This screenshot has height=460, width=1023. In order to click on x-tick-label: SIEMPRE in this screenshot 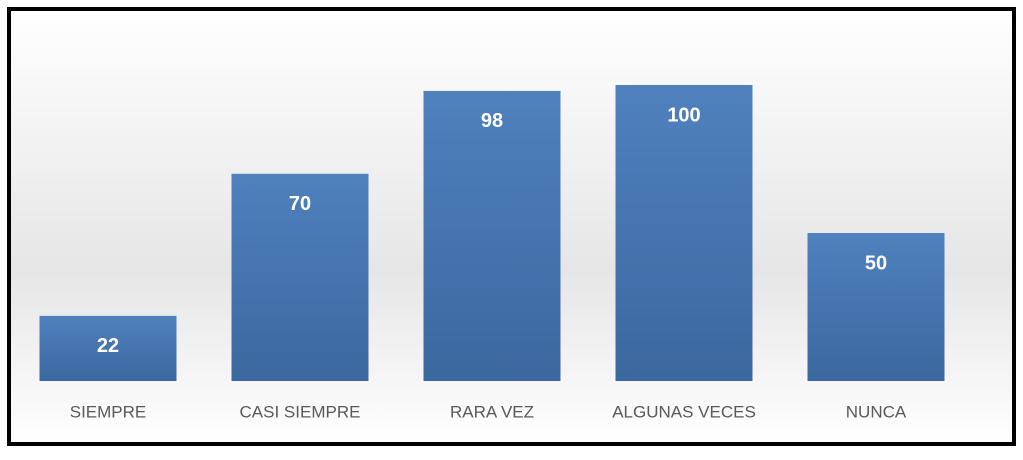, I will do `click(108, 411)`.